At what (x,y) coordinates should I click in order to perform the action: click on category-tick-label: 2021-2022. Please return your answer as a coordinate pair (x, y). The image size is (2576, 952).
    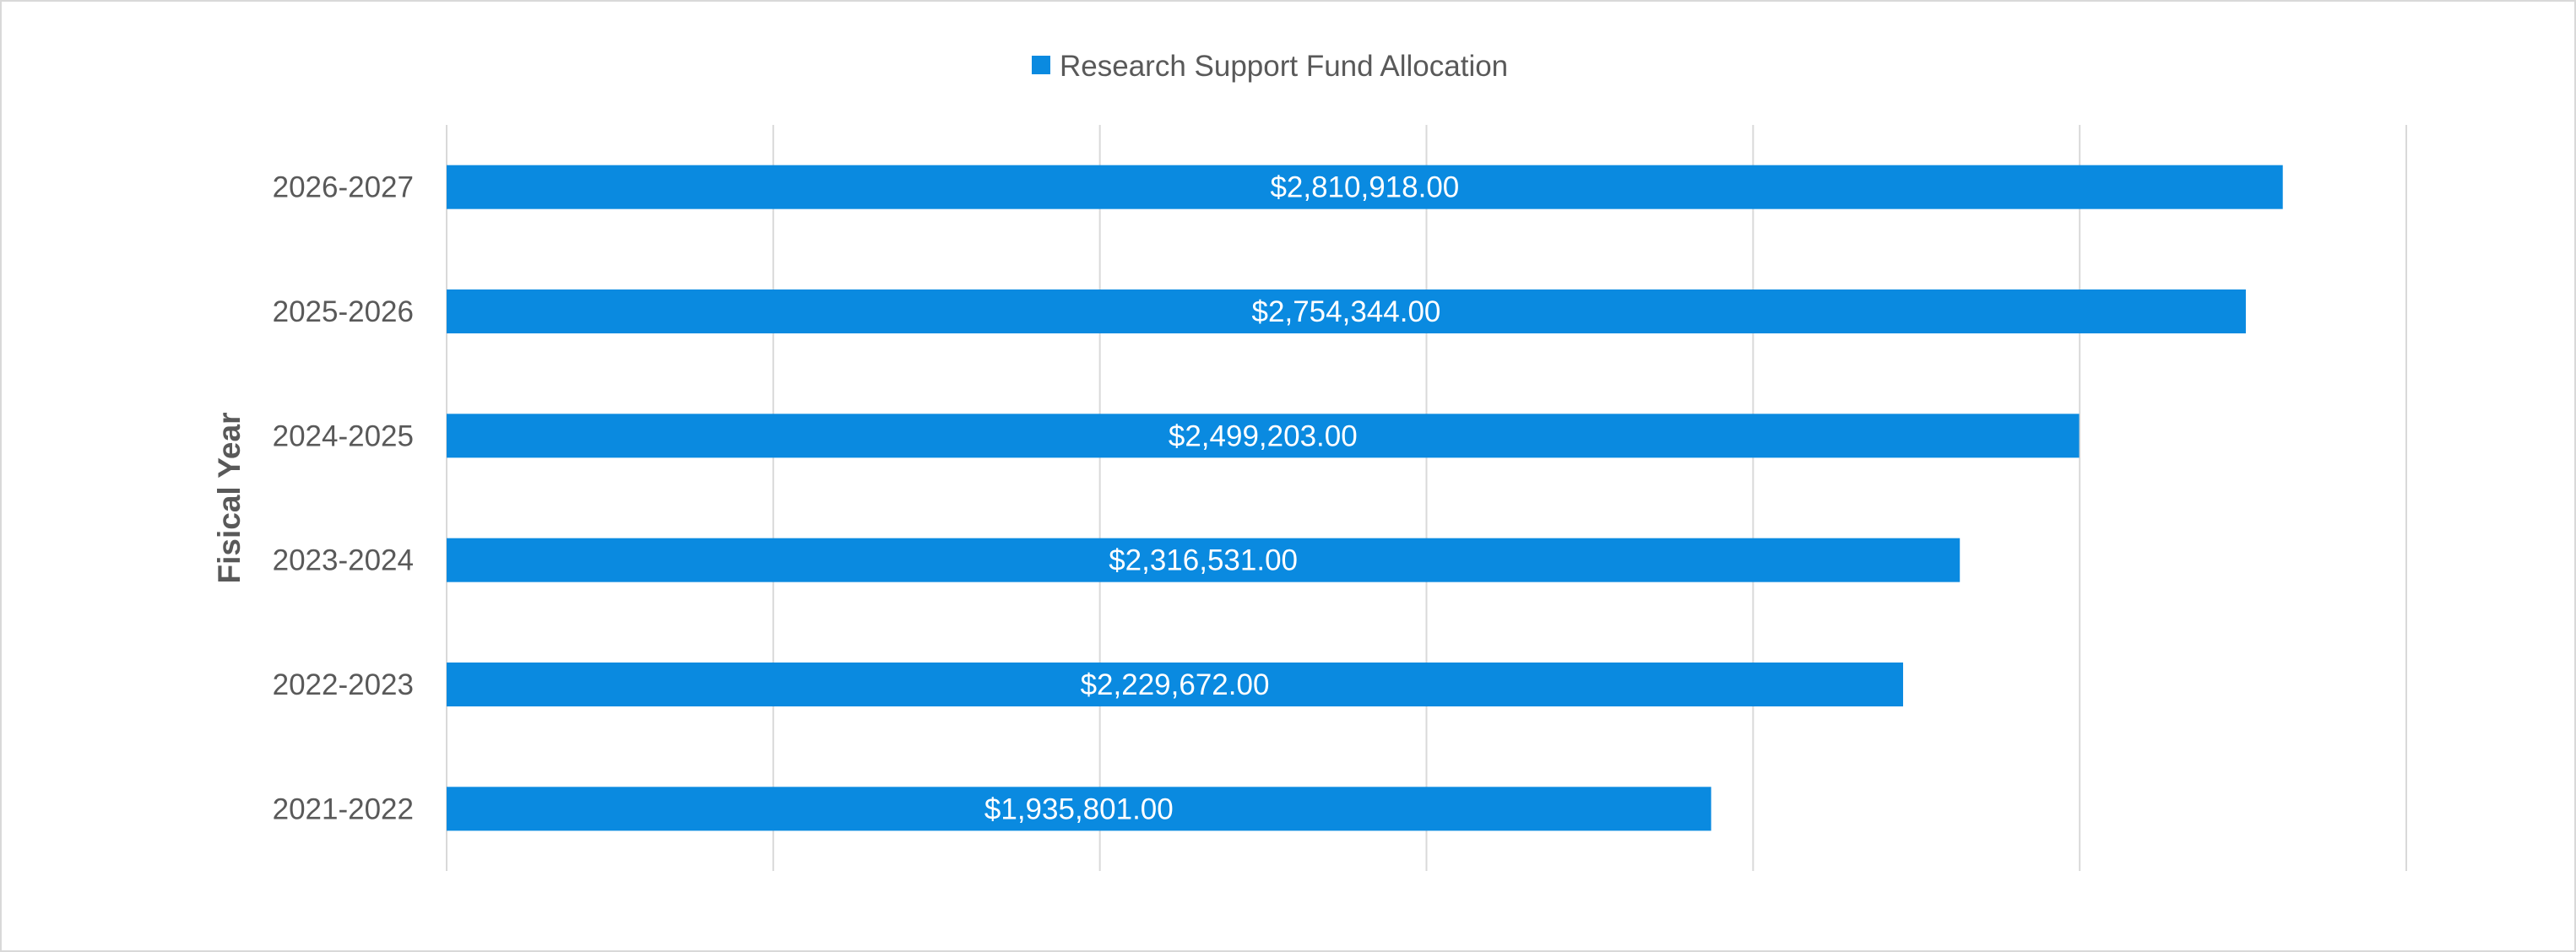
    Looking at the image, I should click on (344, 808).